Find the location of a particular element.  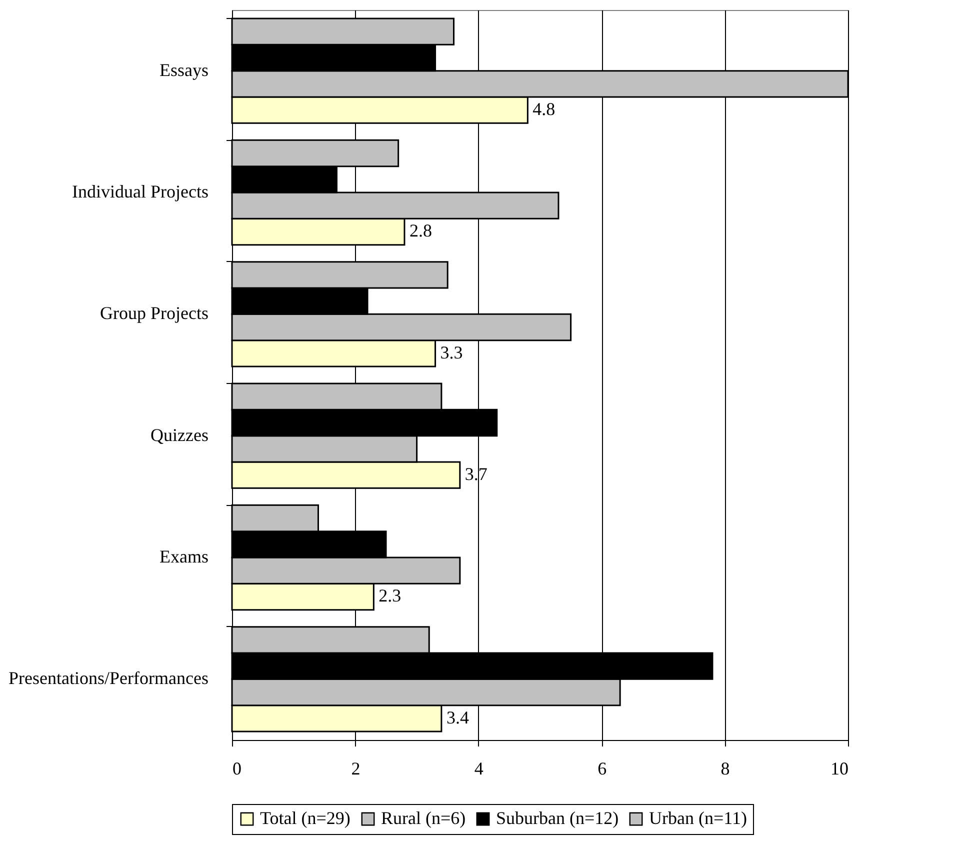

x-tick-label: 2 is located at coordinates (355, 768).